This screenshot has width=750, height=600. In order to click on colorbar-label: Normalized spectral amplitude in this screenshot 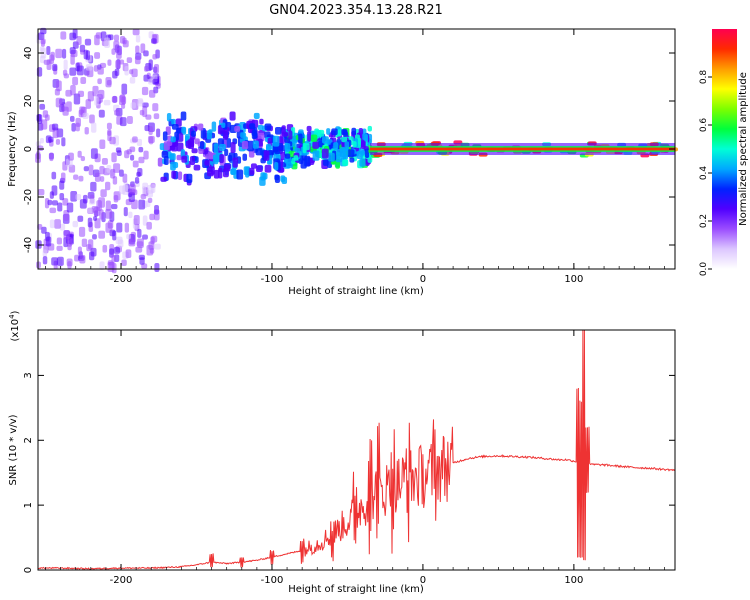, I will do `click(743, 149)`.